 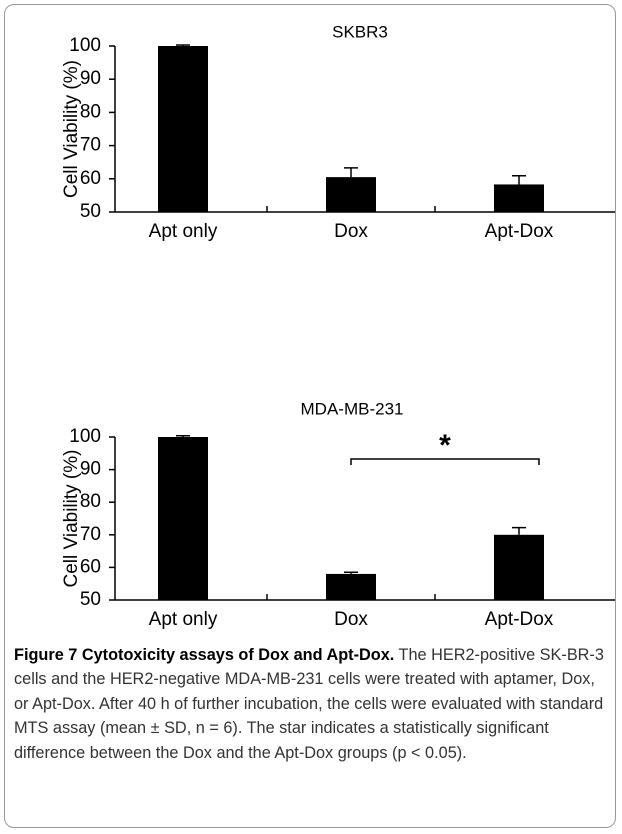 I want to click on significance-bracket, so click(x=445, y=461).